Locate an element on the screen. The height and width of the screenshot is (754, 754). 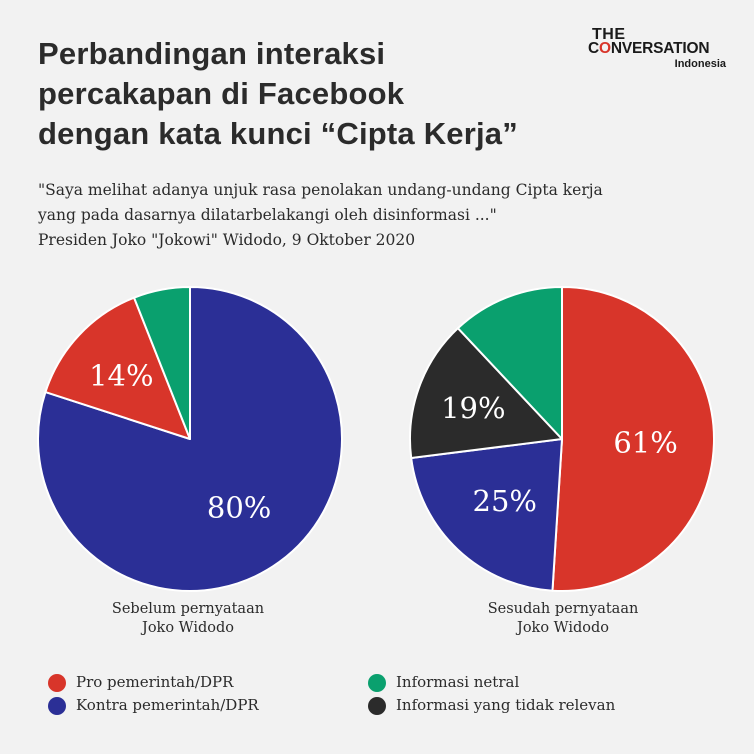
pie-data-label-kontra-pemerintah-dpr: 80% is located at coordinates (239, 508).